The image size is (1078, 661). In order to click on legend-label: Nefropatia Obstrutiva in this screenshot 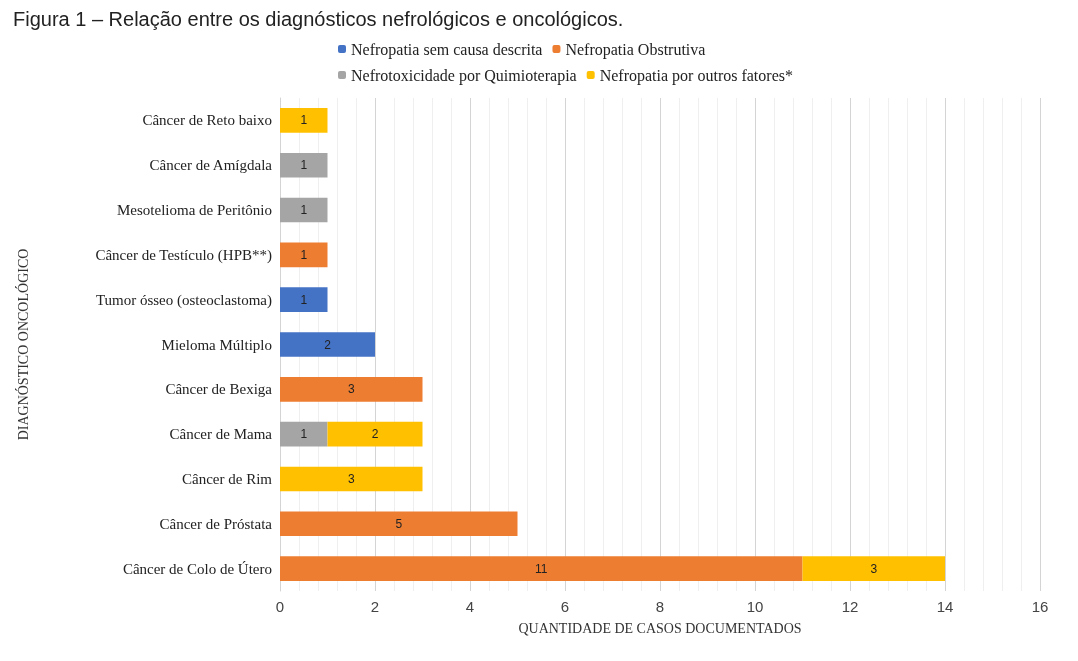, I will do `click(635, 49)`.